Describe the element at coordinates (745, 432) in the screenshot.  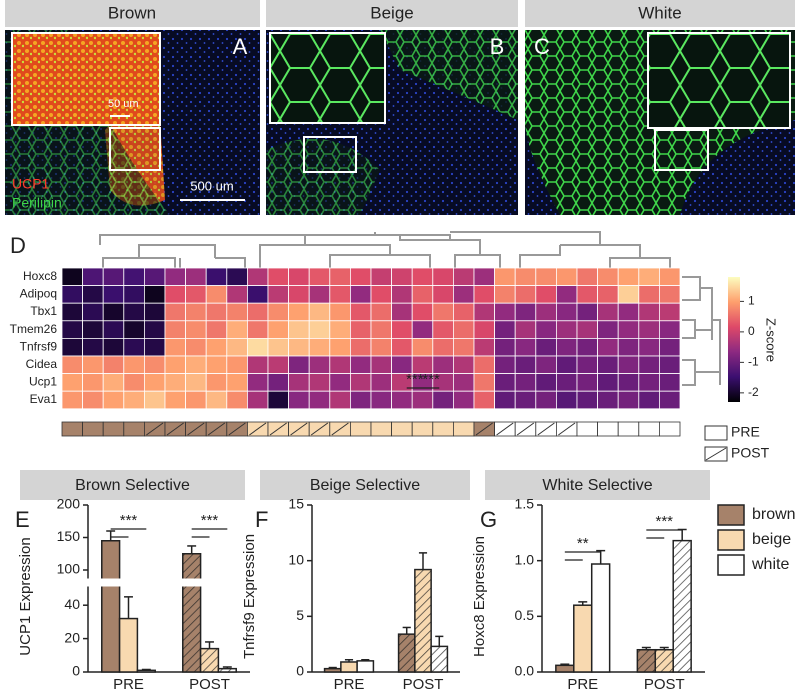
I see `legend-label: PRE` at that location.